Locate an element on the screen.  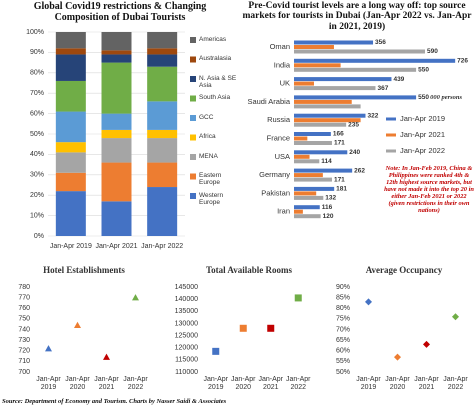
y-tick-label: 70% is located at coordinates (37, 93).